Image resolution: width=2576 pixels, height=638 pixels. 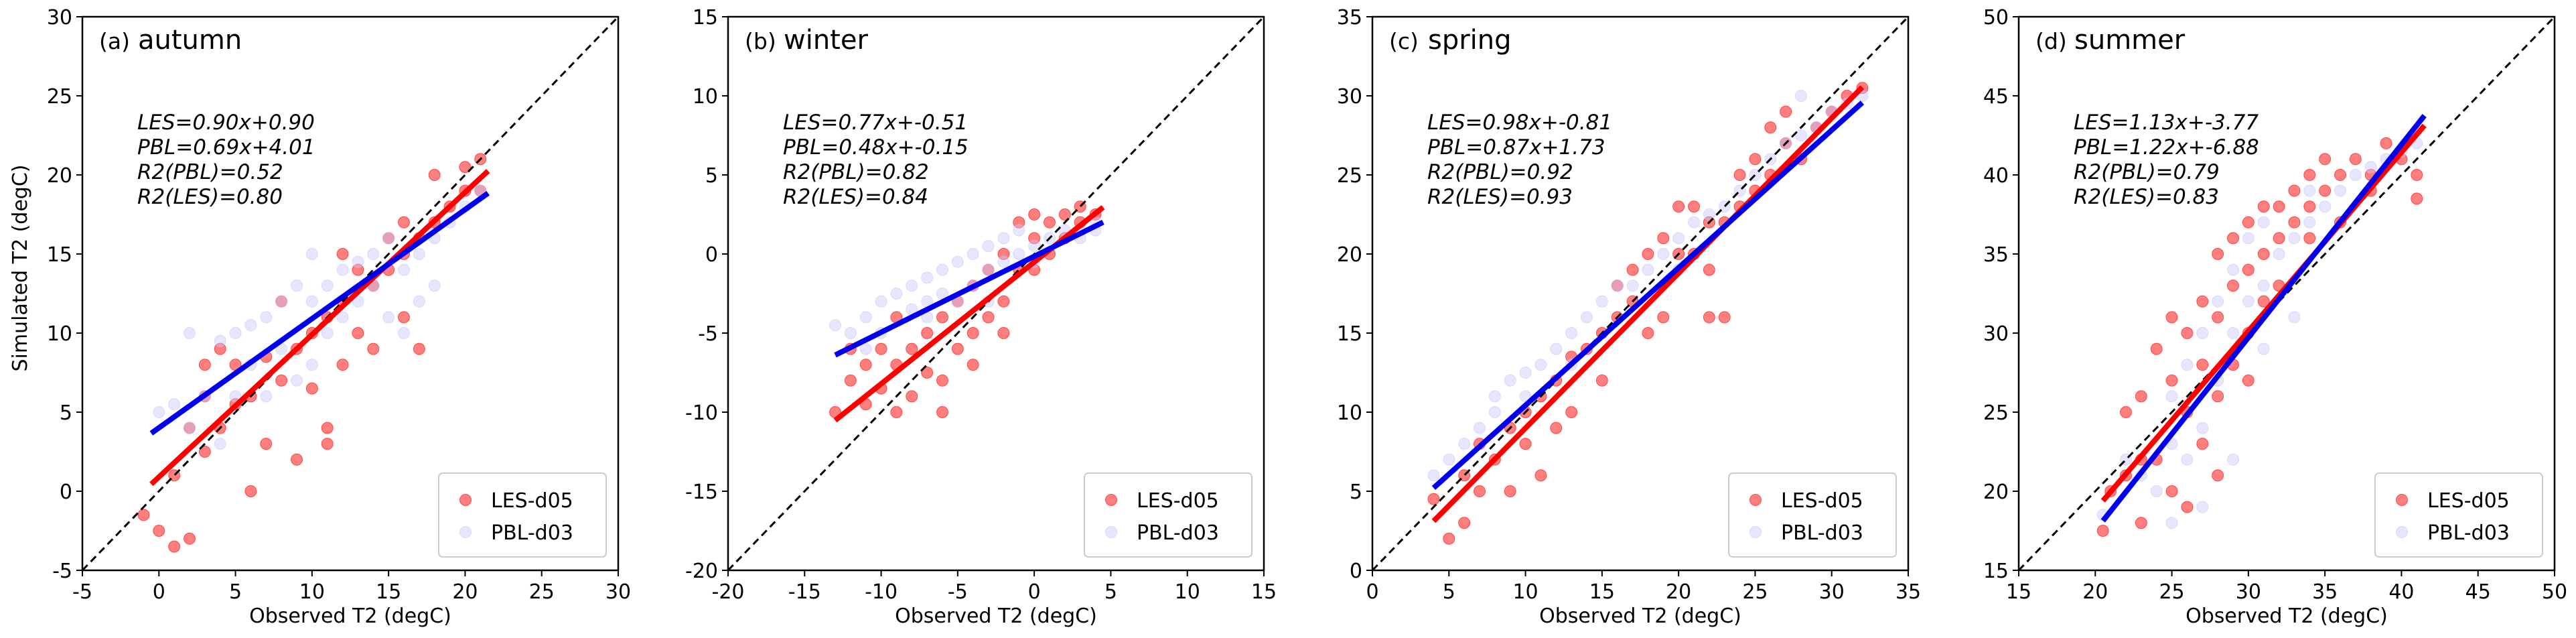 What do you see at coordinates (1111, 500) in the screenshot?
I see `legend-les-marker` at bounding box center [1111, 500].